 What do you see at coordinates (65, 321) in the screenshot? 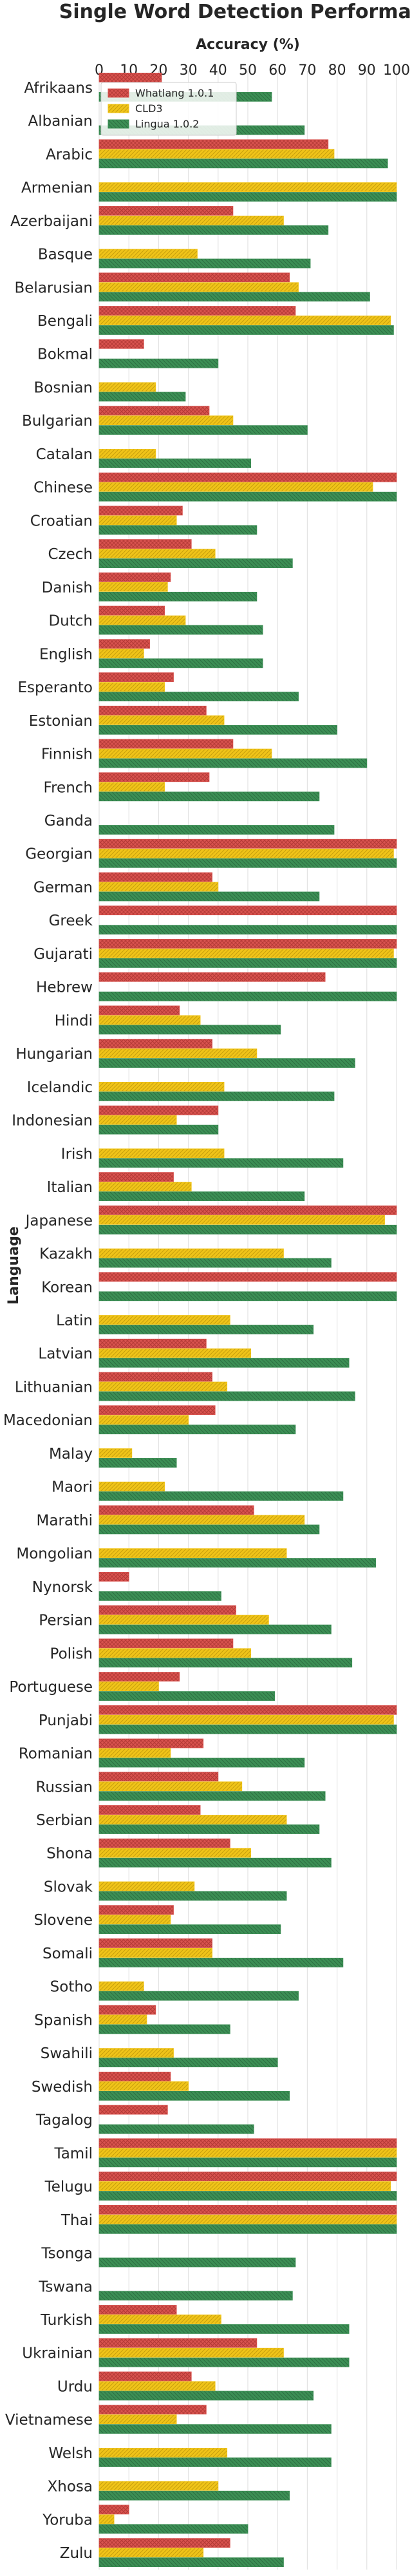
I see `category-label: Bengali` at bounding box center [65, 321].